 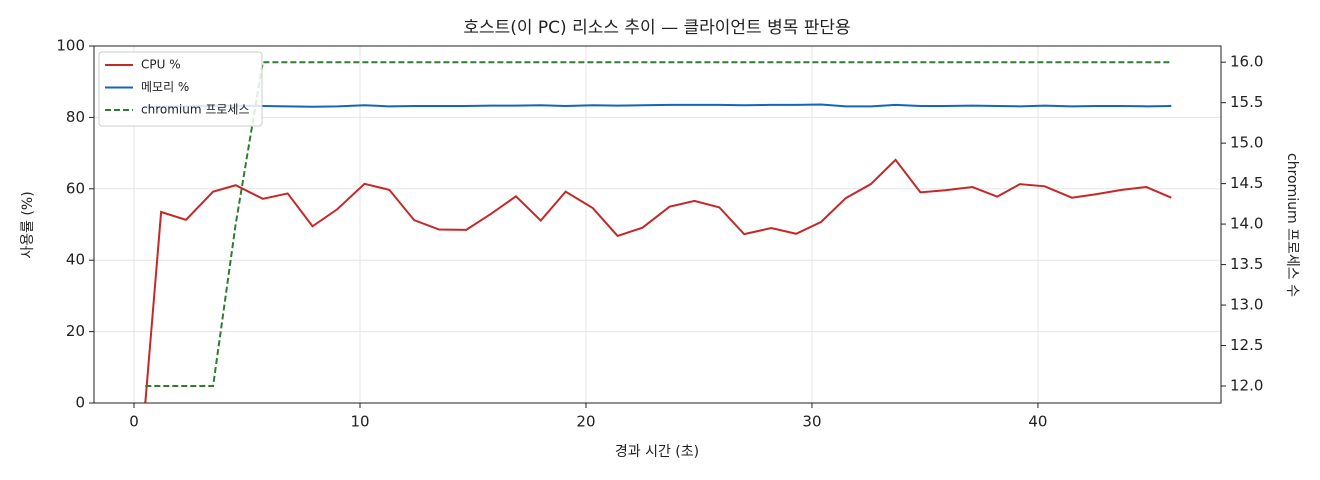 What do you see at coordinates (75, 260) in the screenshot?
I see `y-tick-label: 40` at bounding box center [75, 260].